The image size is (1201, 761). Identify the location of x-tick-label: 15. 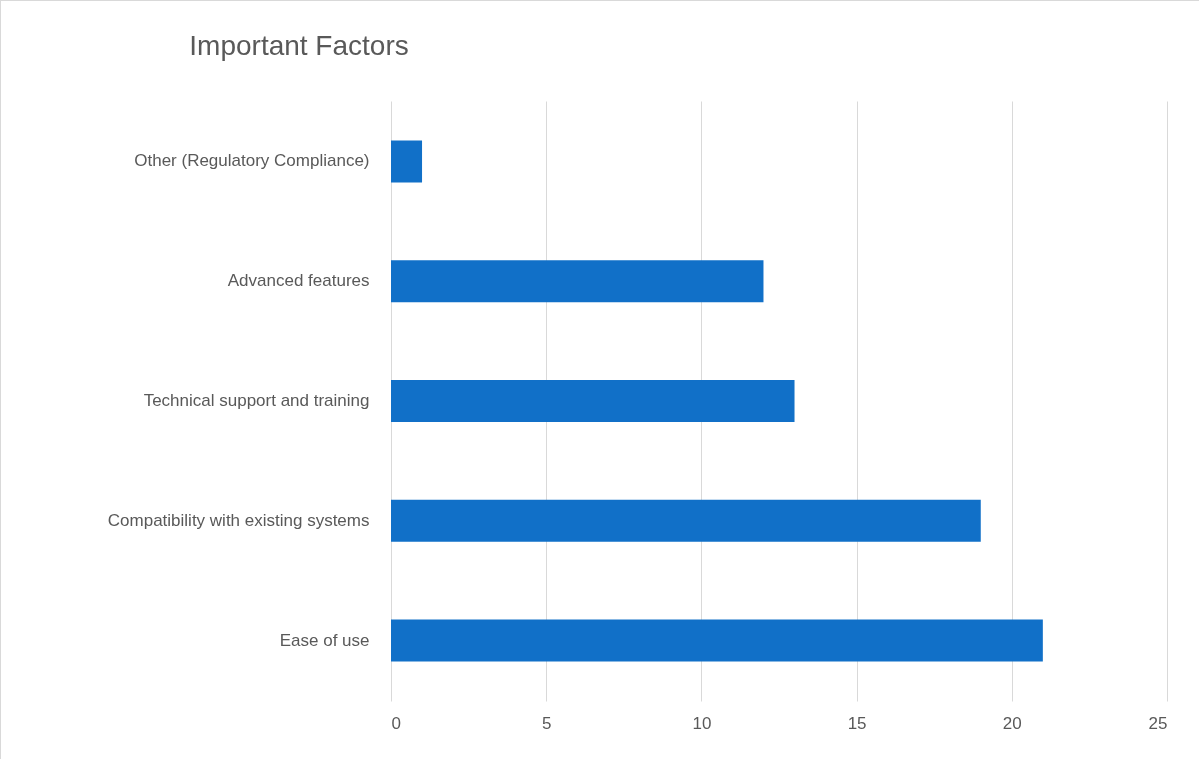
(857, 723).